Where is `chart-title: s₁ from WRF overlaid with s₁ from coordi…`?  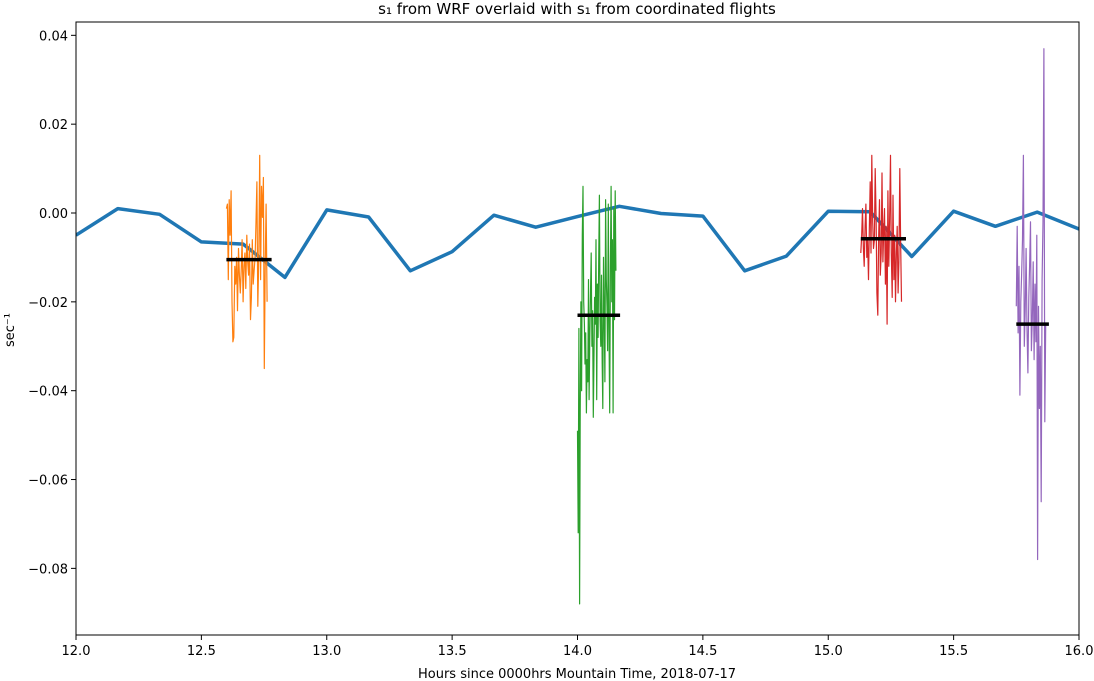 chart-title: s₁ from WRF overlaid with s₁ from coordi… is located at coordinates (577, 9).